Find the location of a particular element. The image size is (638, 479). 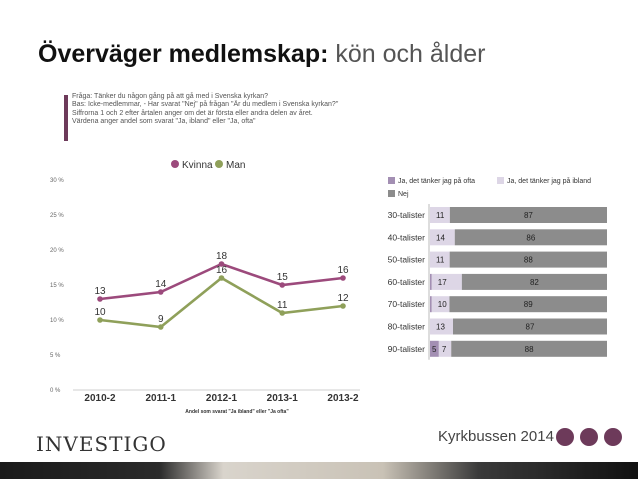

data-label: 18 is located at coordinates (222, 256).